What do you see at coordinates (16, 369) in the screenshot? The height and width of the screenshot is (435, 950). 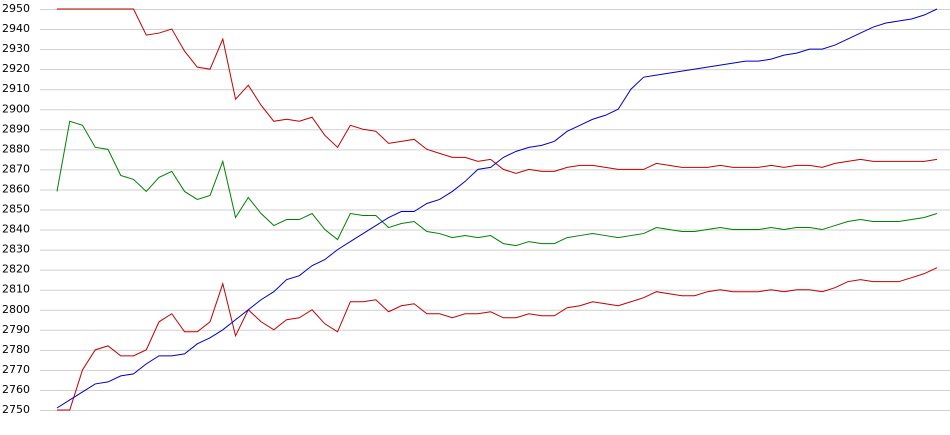 I see `y-tick-label: 2770` at bounding box center [16, 369].